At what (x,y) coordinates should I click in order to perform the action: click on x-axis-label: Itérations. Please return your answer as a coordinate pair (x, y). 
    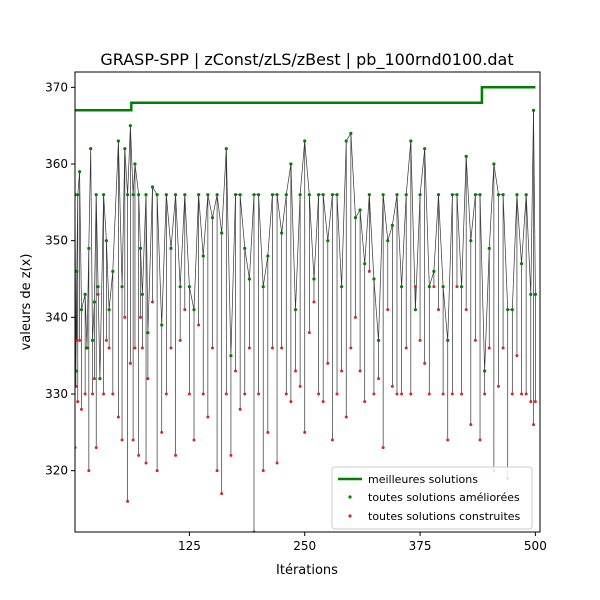
    Looking at the image, I should click on (307, 570).